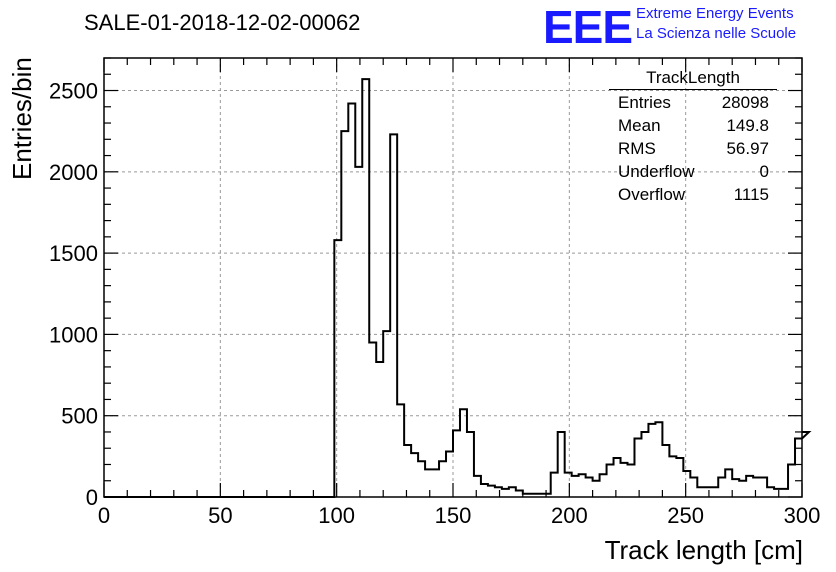  What do you see at coordinates (693, 125) in the screenshot?
I see `stats-row-mean: Mean 149.8` at bounding box center [693, 125].